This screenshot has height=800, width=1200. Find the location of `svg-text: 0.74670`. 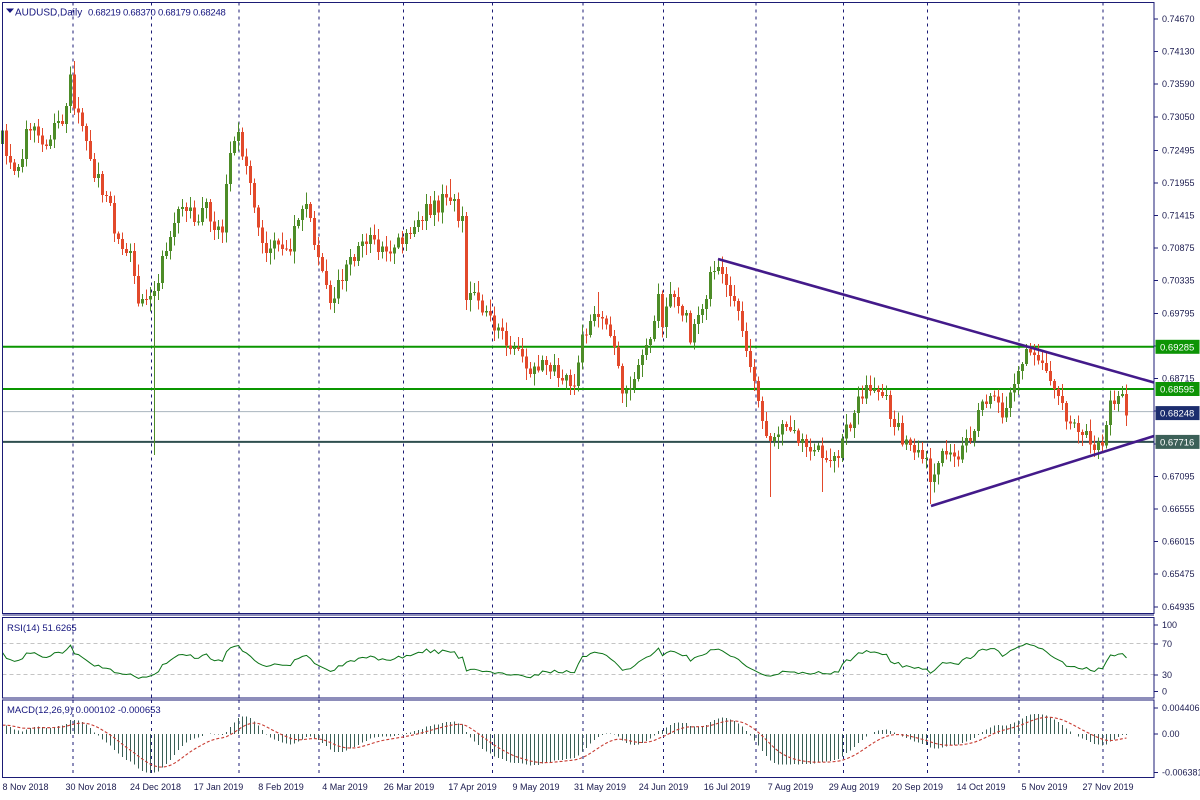

svg-text: 0.74670 is located at coordinates (1178, 19).